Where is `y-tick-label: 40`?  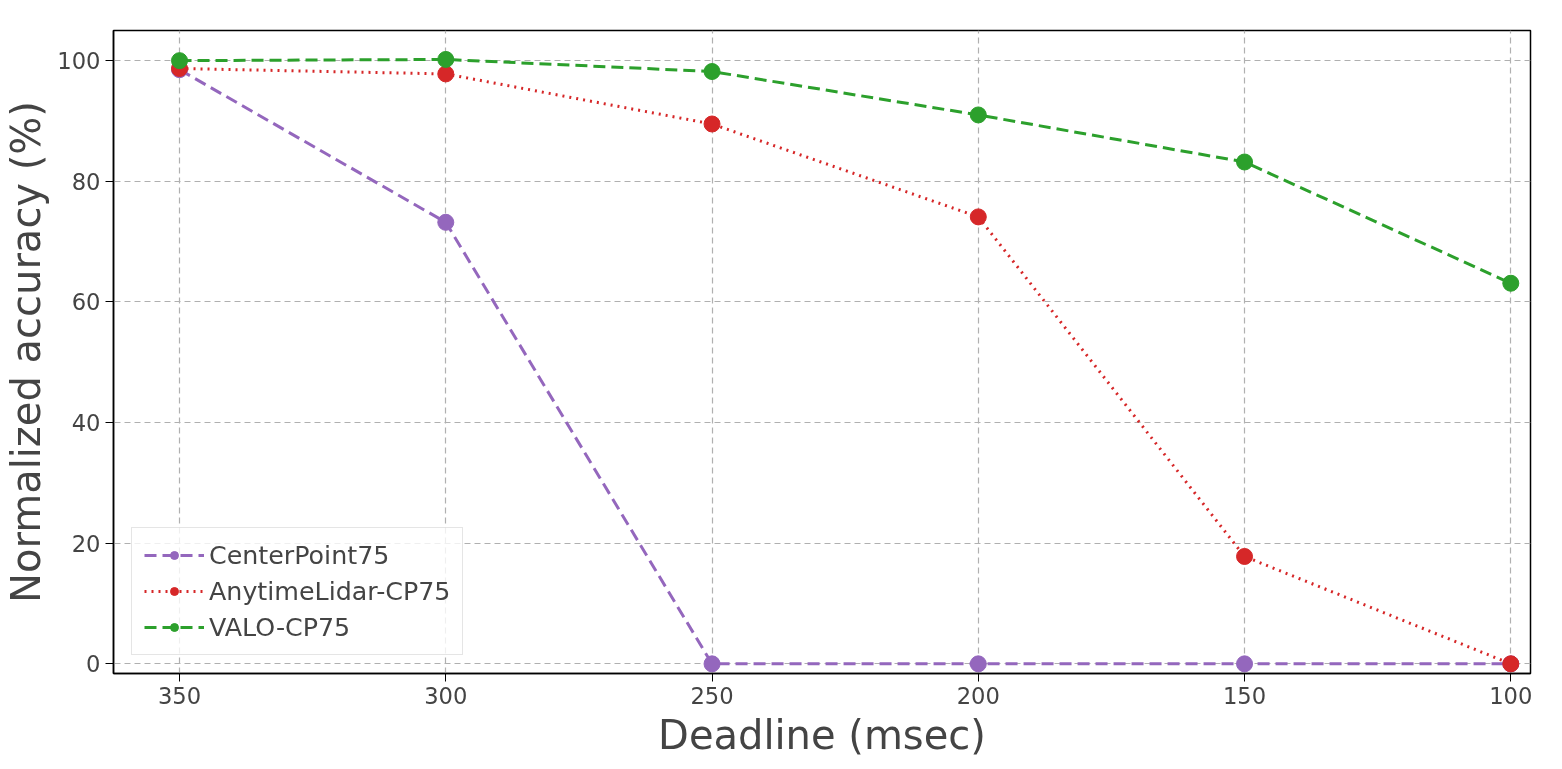 y-tick-label: 40 is located at coordinates (86, 423).